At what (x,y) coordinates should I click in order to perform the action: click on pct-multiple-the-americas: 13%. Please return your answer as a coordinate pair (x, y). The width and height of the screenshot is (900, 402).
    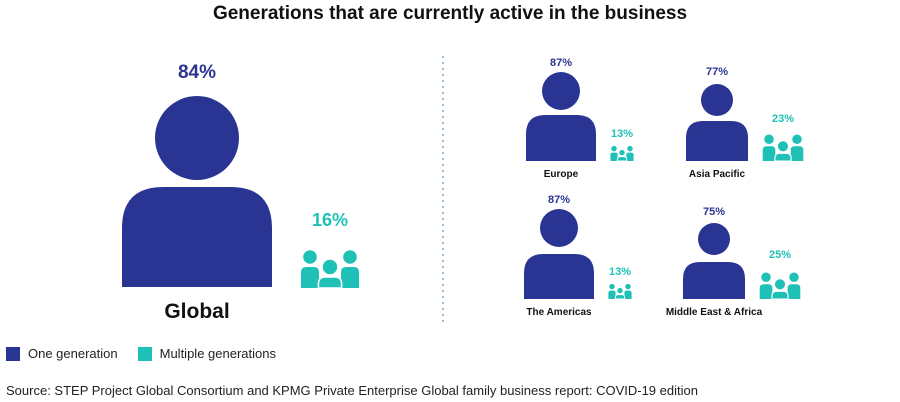
    Looking at the image, I should click on (620, 272).